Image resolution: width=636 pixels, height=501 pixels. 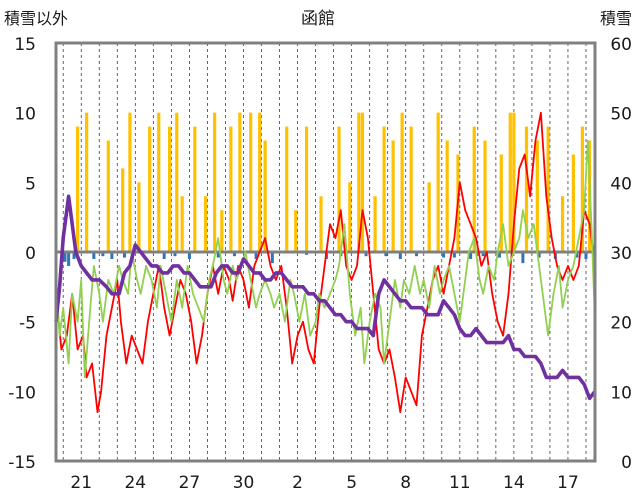 What do you see at coordinates (621, 393) in the screenshot?
I see `right-tick-label: 10` at bounding box center [621, 393].